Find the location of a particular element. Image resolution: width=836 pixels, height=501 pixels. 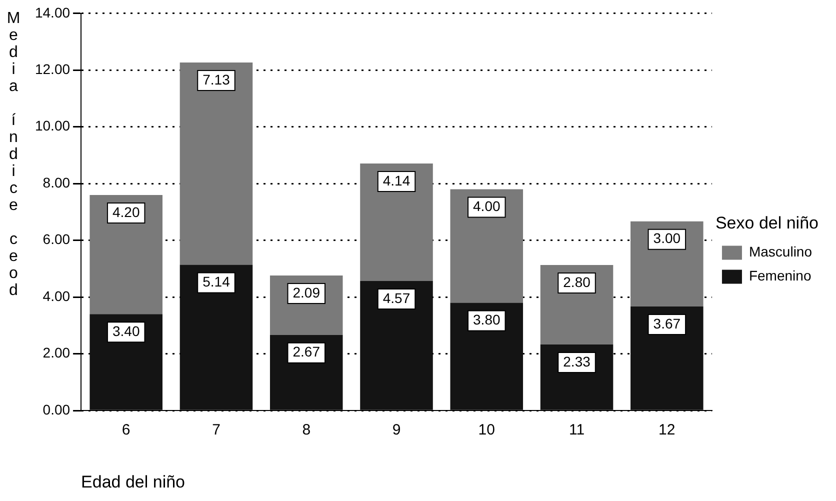

x-tick-label: 12 is located at coordinates (667, 430).